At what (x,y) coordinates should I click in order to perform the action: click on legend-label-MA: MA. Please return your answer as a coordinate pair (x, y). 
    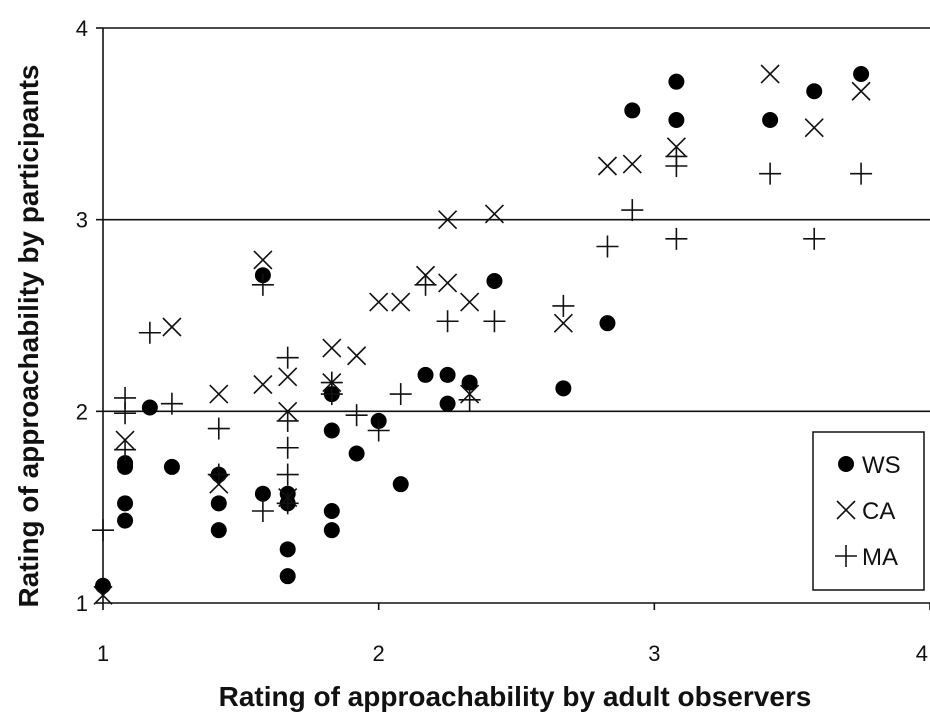
    Looking at the image, I should click on (880, 557).